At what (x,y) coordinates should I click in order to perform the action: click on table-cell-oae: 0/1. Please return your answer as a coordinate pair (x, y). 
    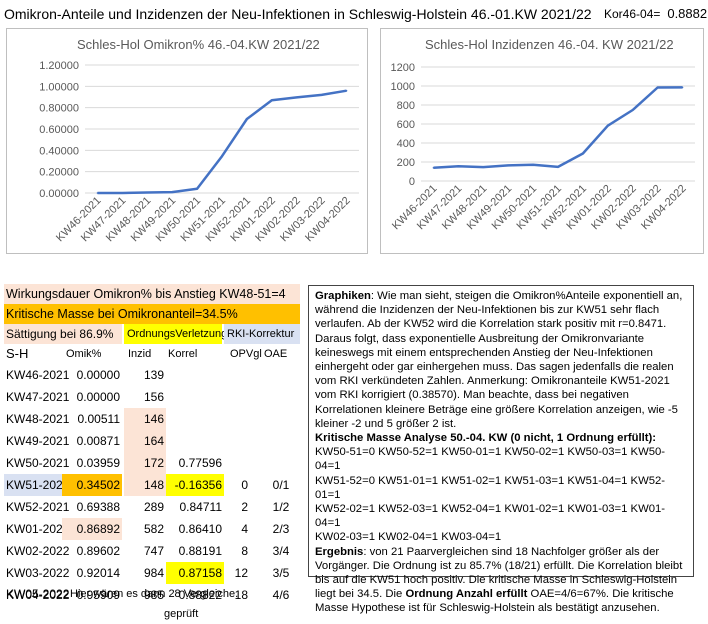
    Looking at the image, I should click on (281, 485).